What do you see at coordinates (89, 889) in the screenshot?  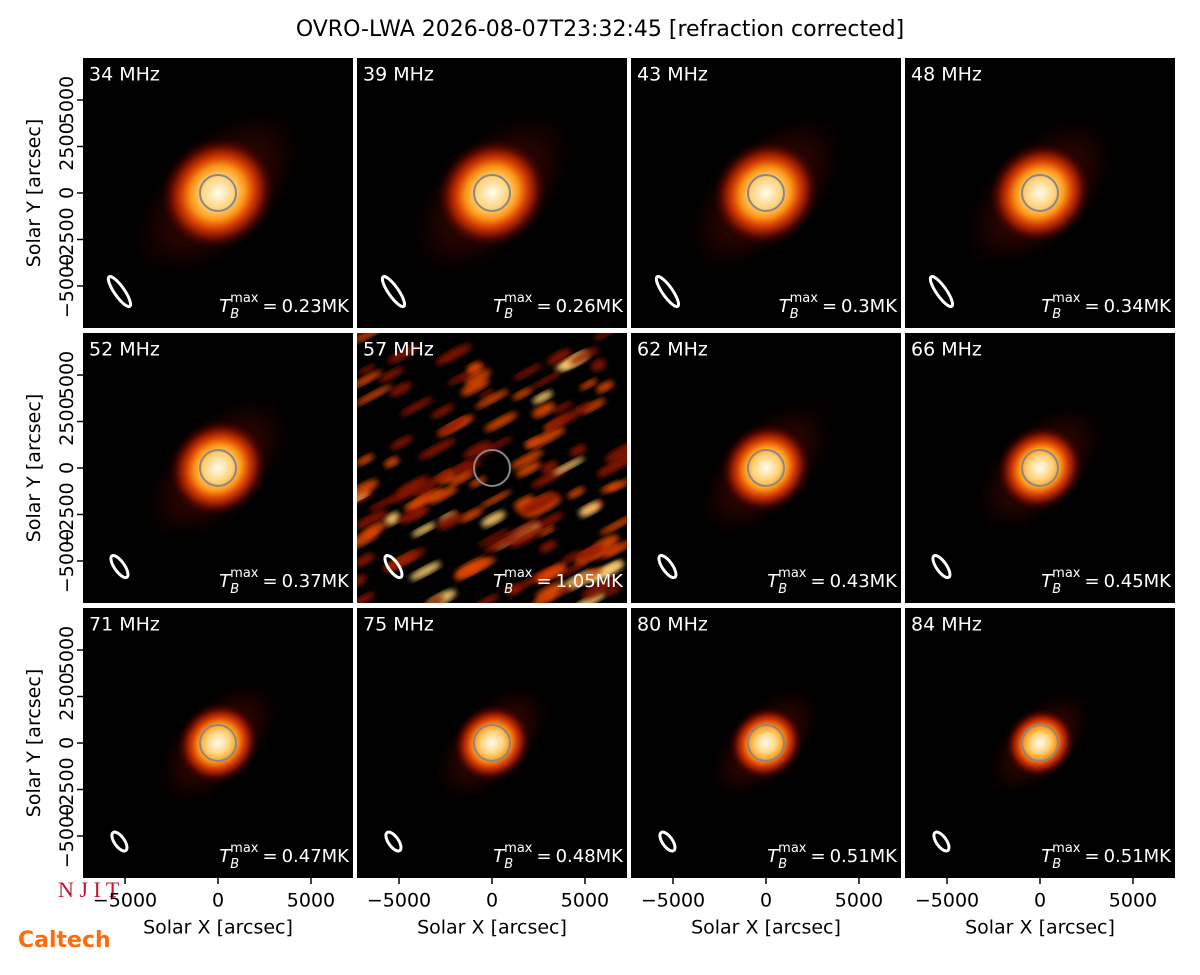 I see `logo-njit: N J I T` at bounding box center [89, 889].